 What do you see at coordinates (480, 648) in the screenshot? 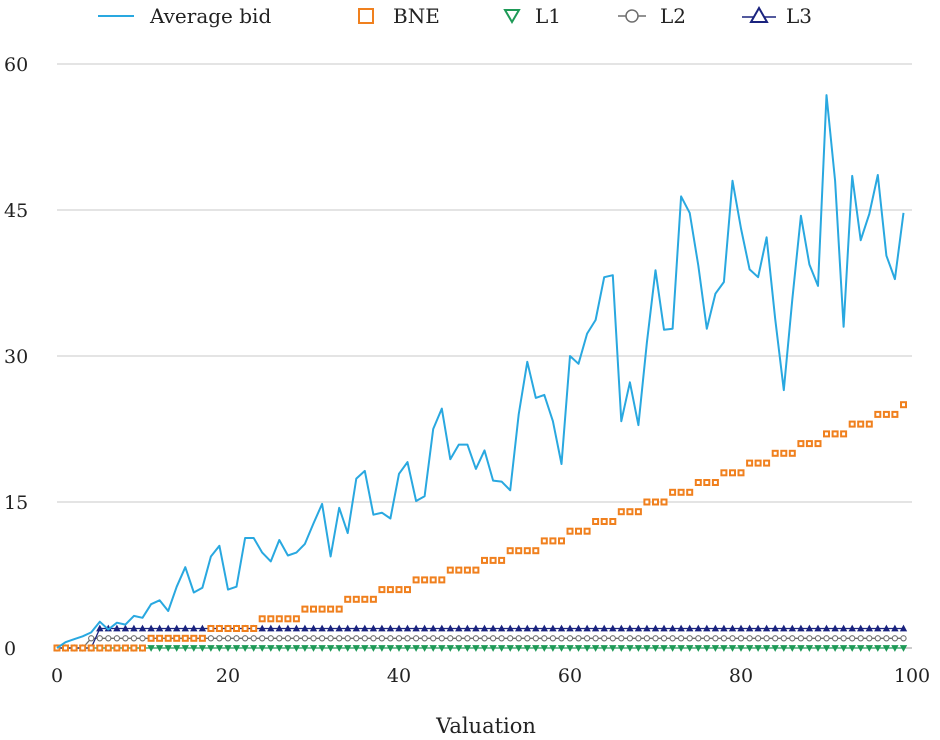
I see `series-l1` at bounding box center [480, 648].